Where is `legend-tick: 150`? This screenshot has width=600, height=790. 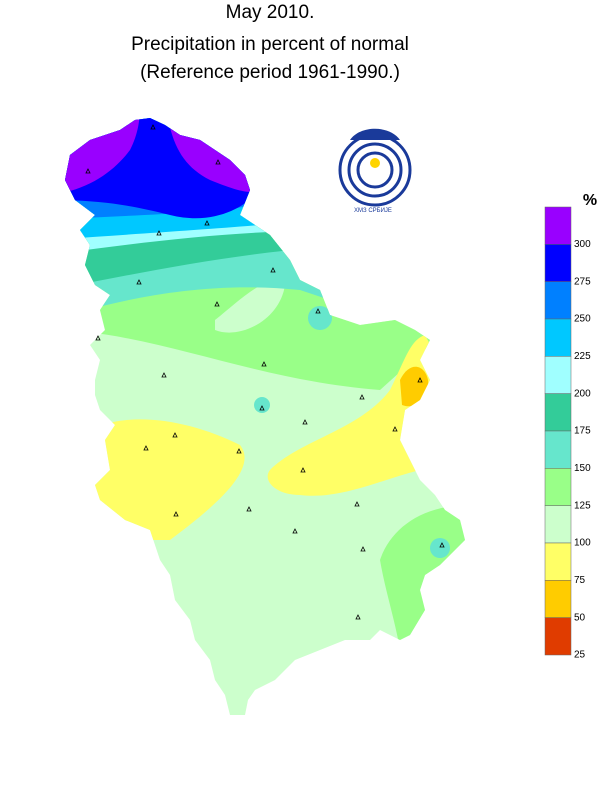 legend-tick: 150 is located at coordinates (582, 468).